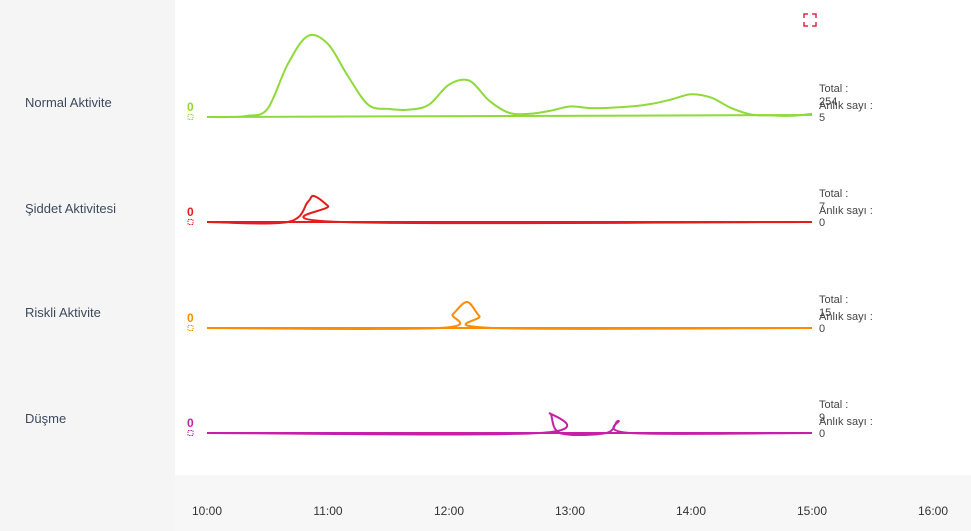 The width and height of the screenshot is (971, 531). I want to click on x-tick-label-0: 10:00, so click(207, 511).